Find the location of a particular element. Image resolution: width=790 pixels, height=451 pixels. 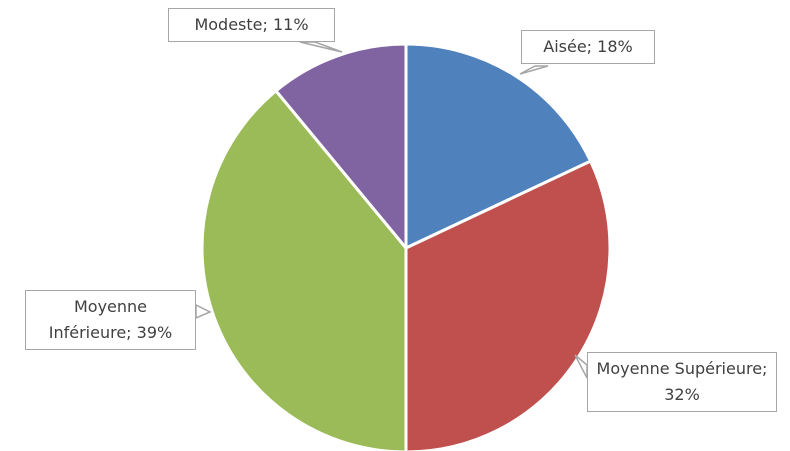

data-label: Aisée; 18% is located at coordinates (588, 47).